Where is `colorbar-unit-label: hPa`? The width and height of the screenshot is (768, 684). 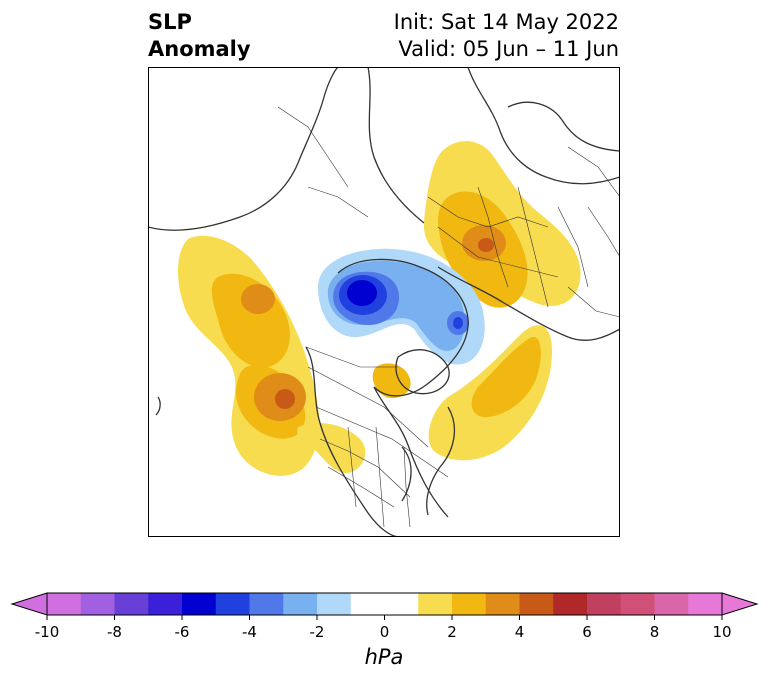
colorbar-unit-label: hPa is located at coordinates (384, 657).